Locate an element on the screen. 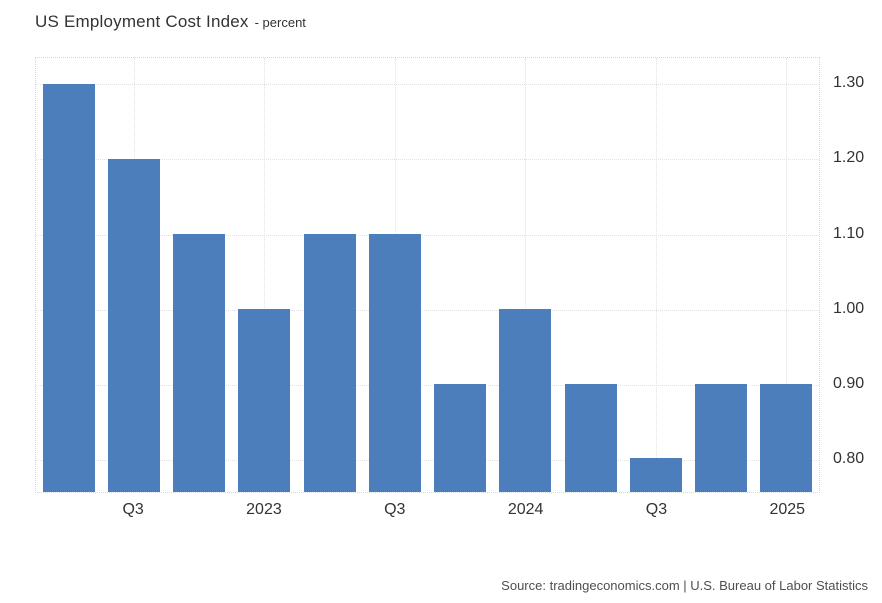  y-axis-label: 1.20 is located at coordinates (849, 158).